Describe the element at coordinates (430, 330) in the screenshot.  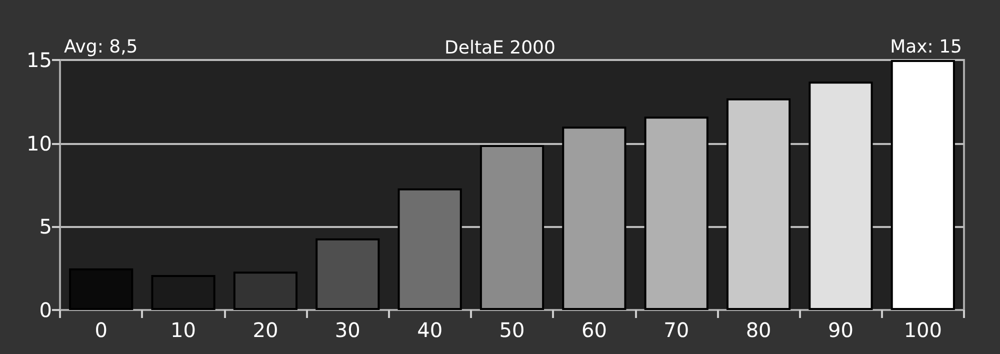
I see `x-tick-label: 40` at that location.